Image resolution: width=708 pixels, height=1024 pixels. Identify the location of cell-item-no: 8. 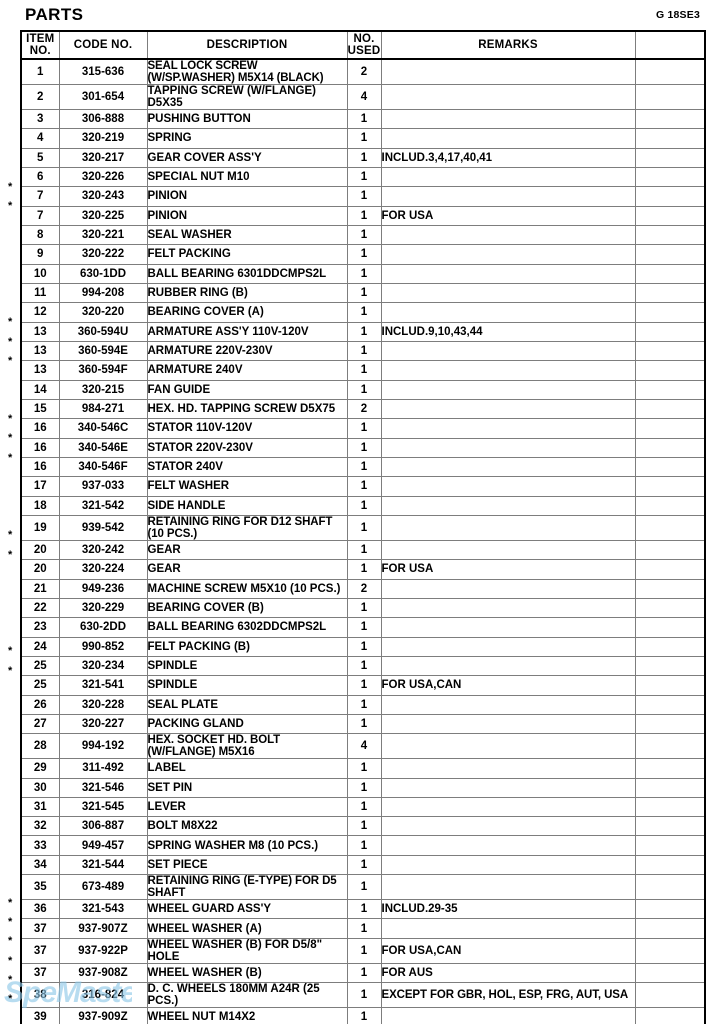
(40, 235).